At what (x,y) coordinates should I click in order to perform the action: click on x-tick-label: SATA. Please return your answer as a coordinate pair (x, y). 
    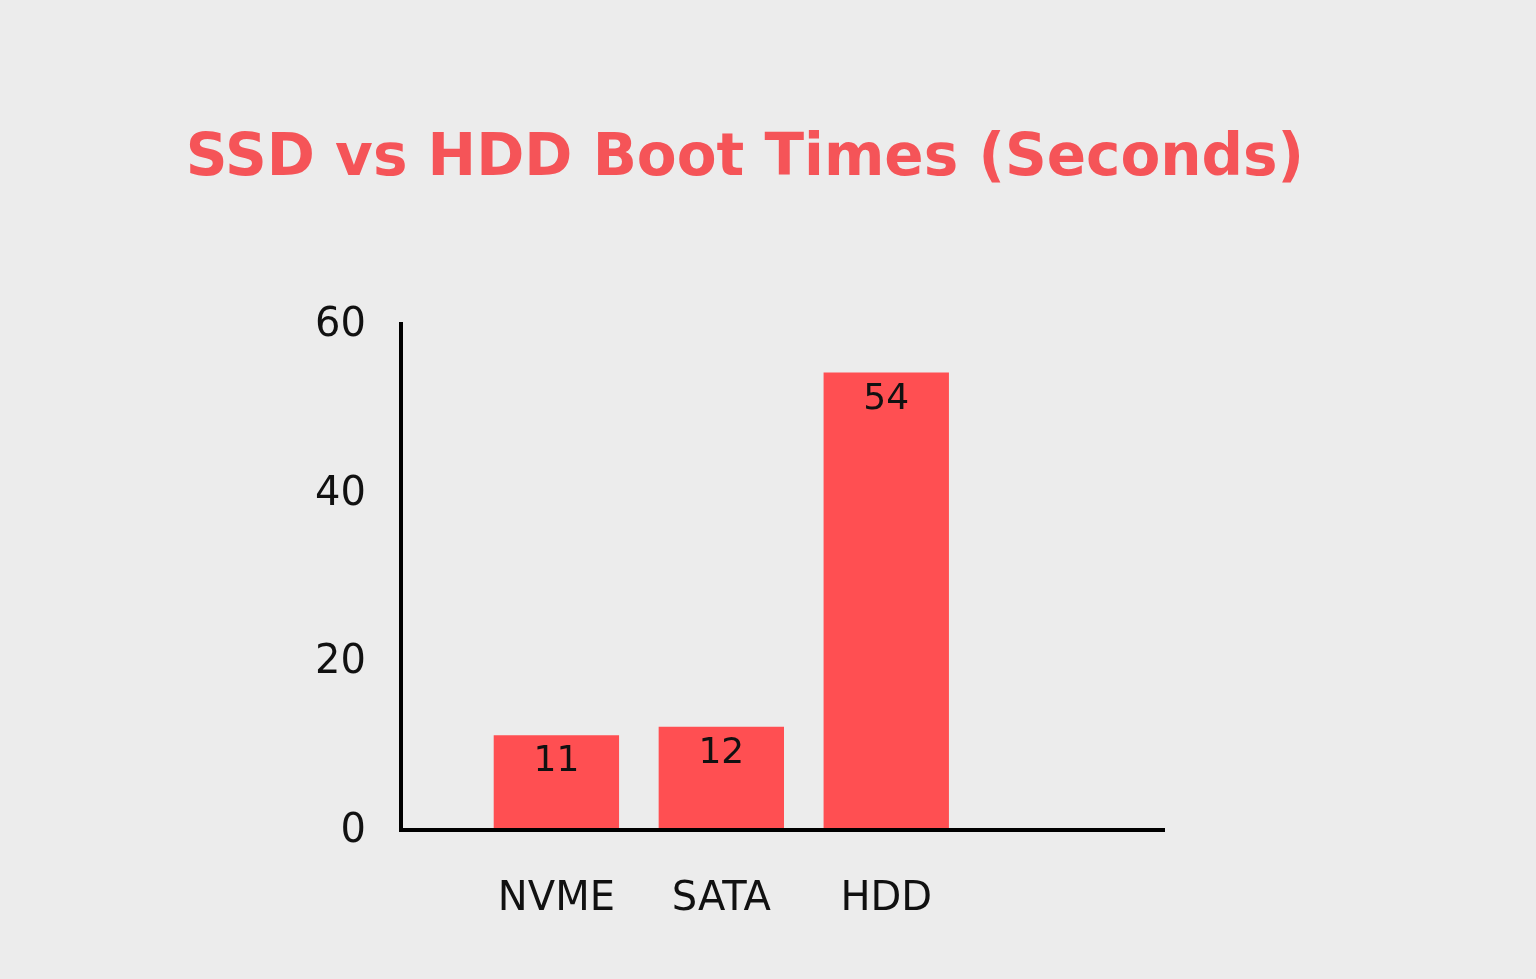
    Looking at the image, I should click on (721, 896).